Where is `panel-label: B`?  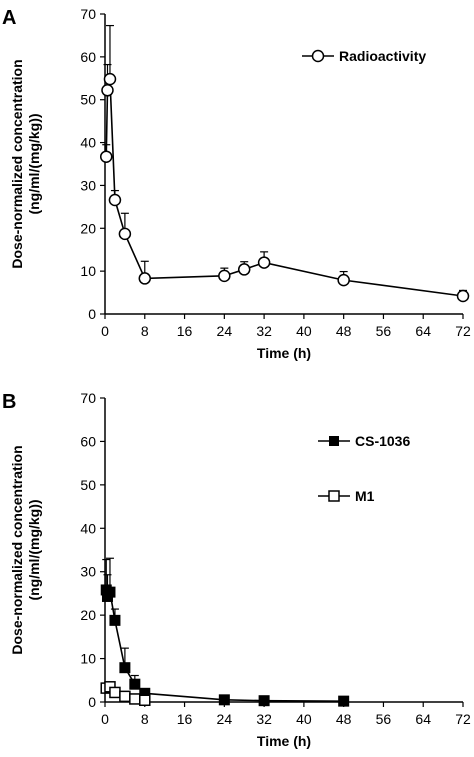 panel-label: B is located at coordinates (9, 402).